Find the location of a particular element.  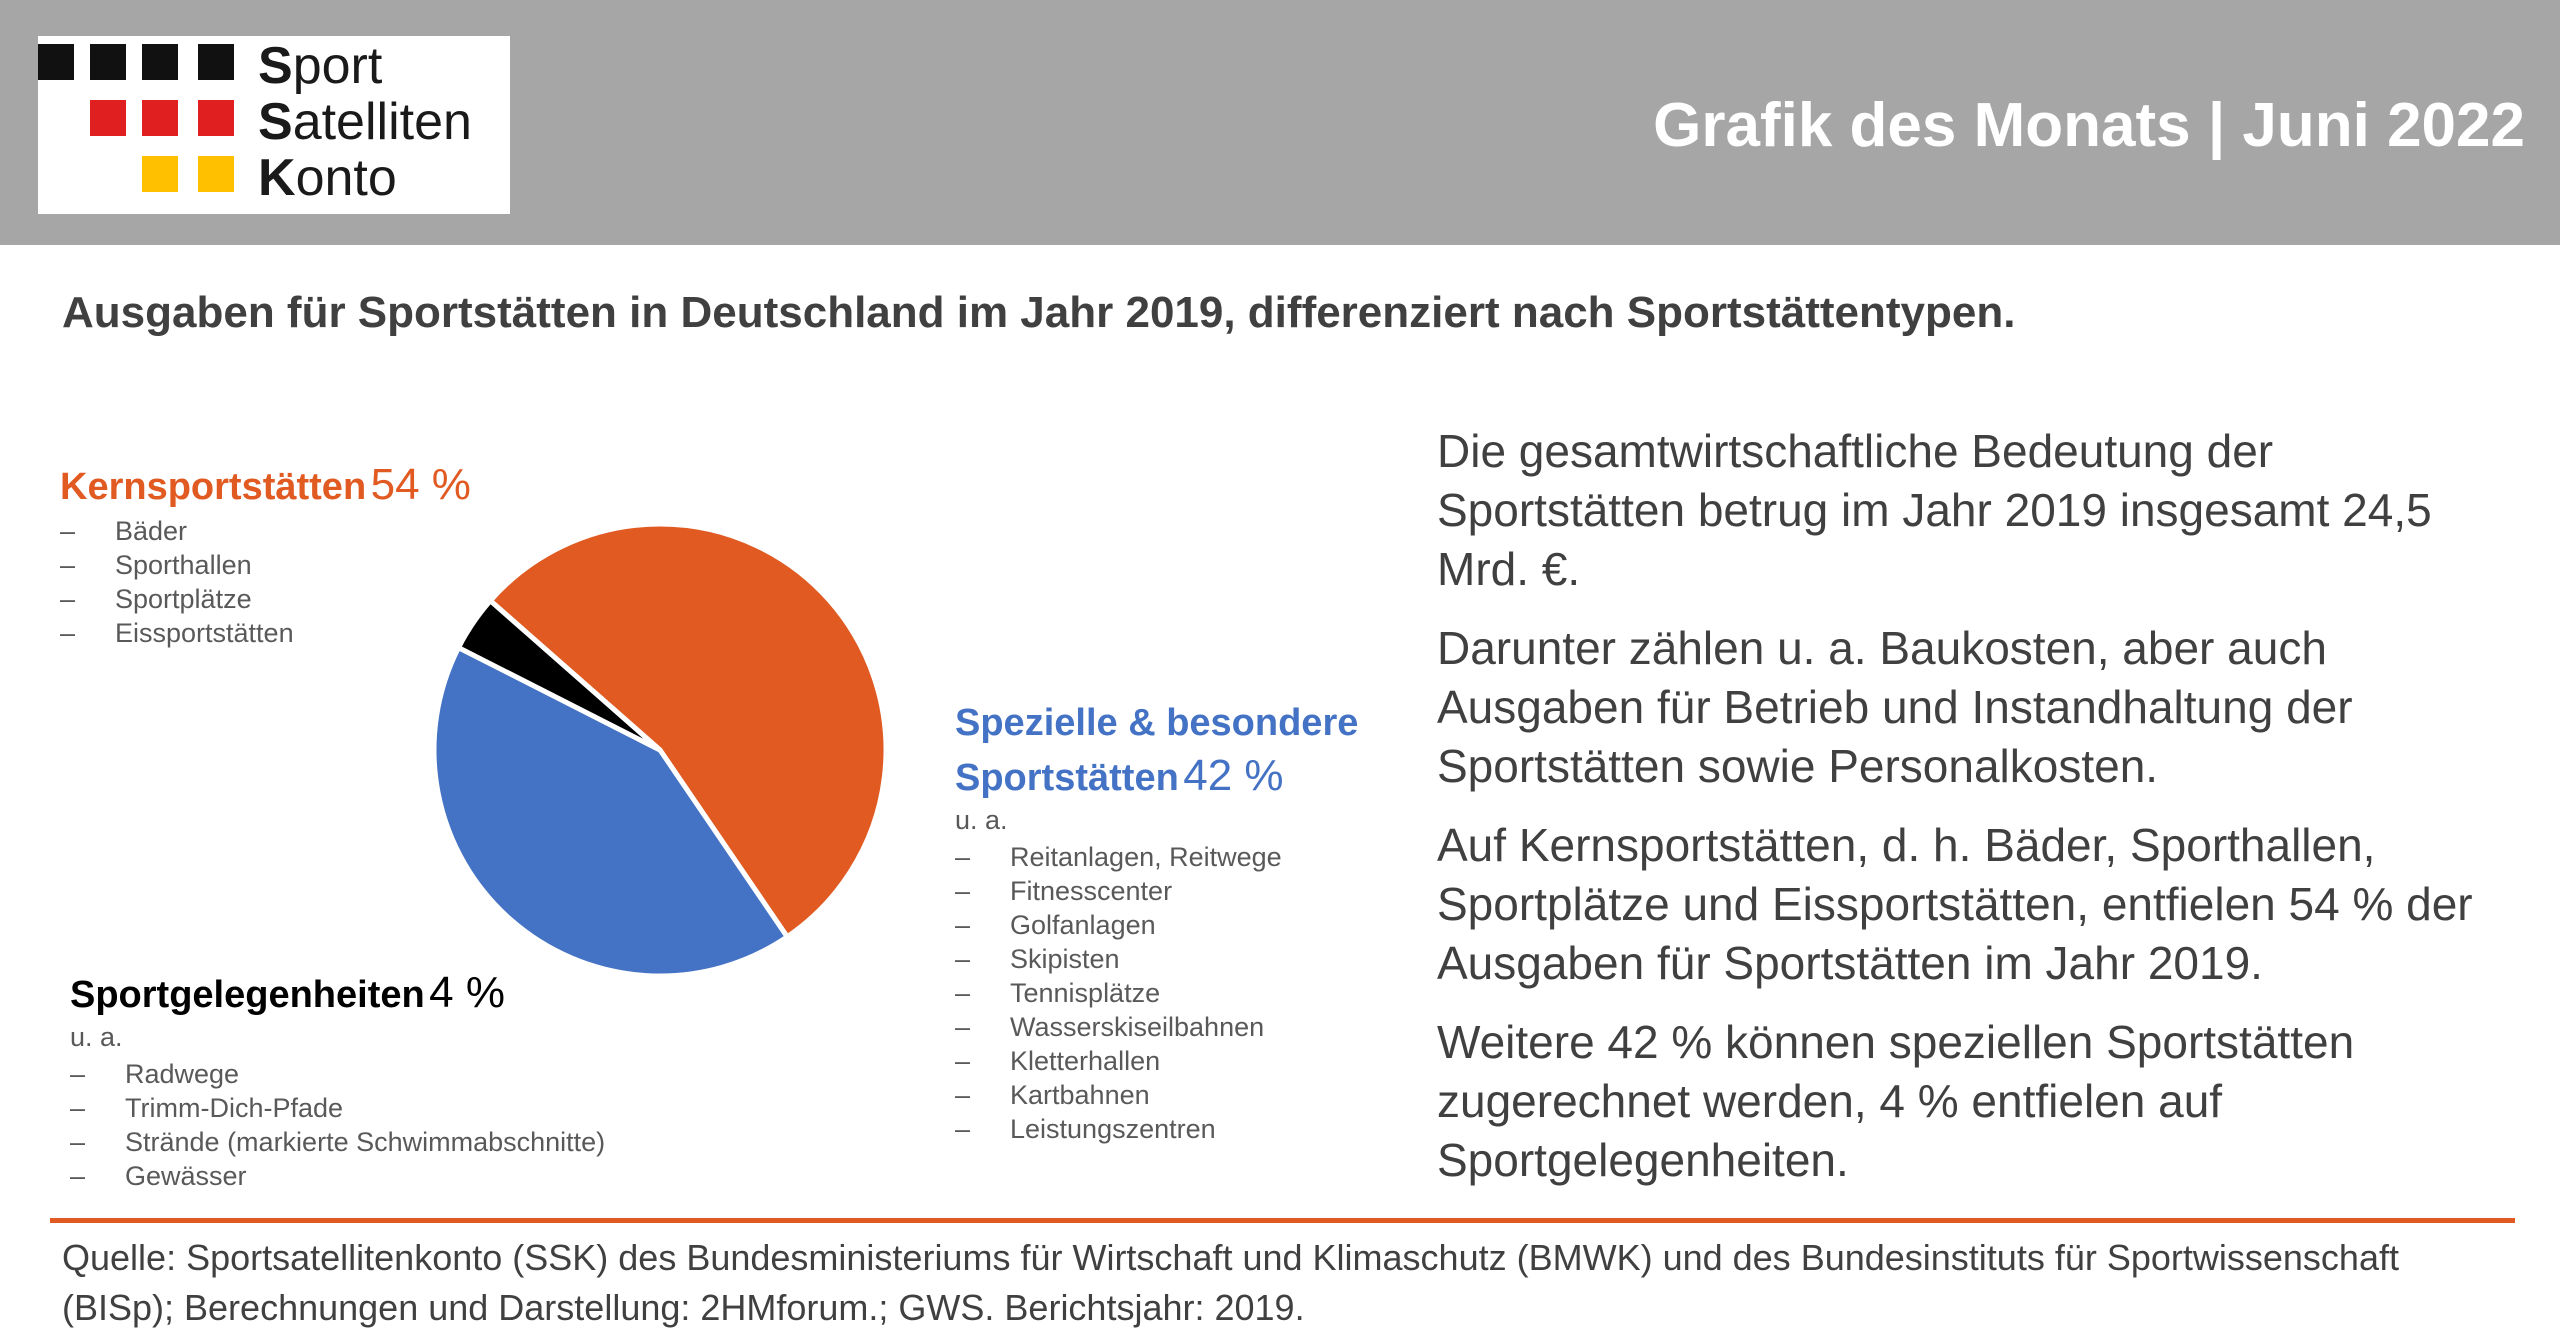

list-item: Kartbahnen is located at coordinates (1156, 1095).